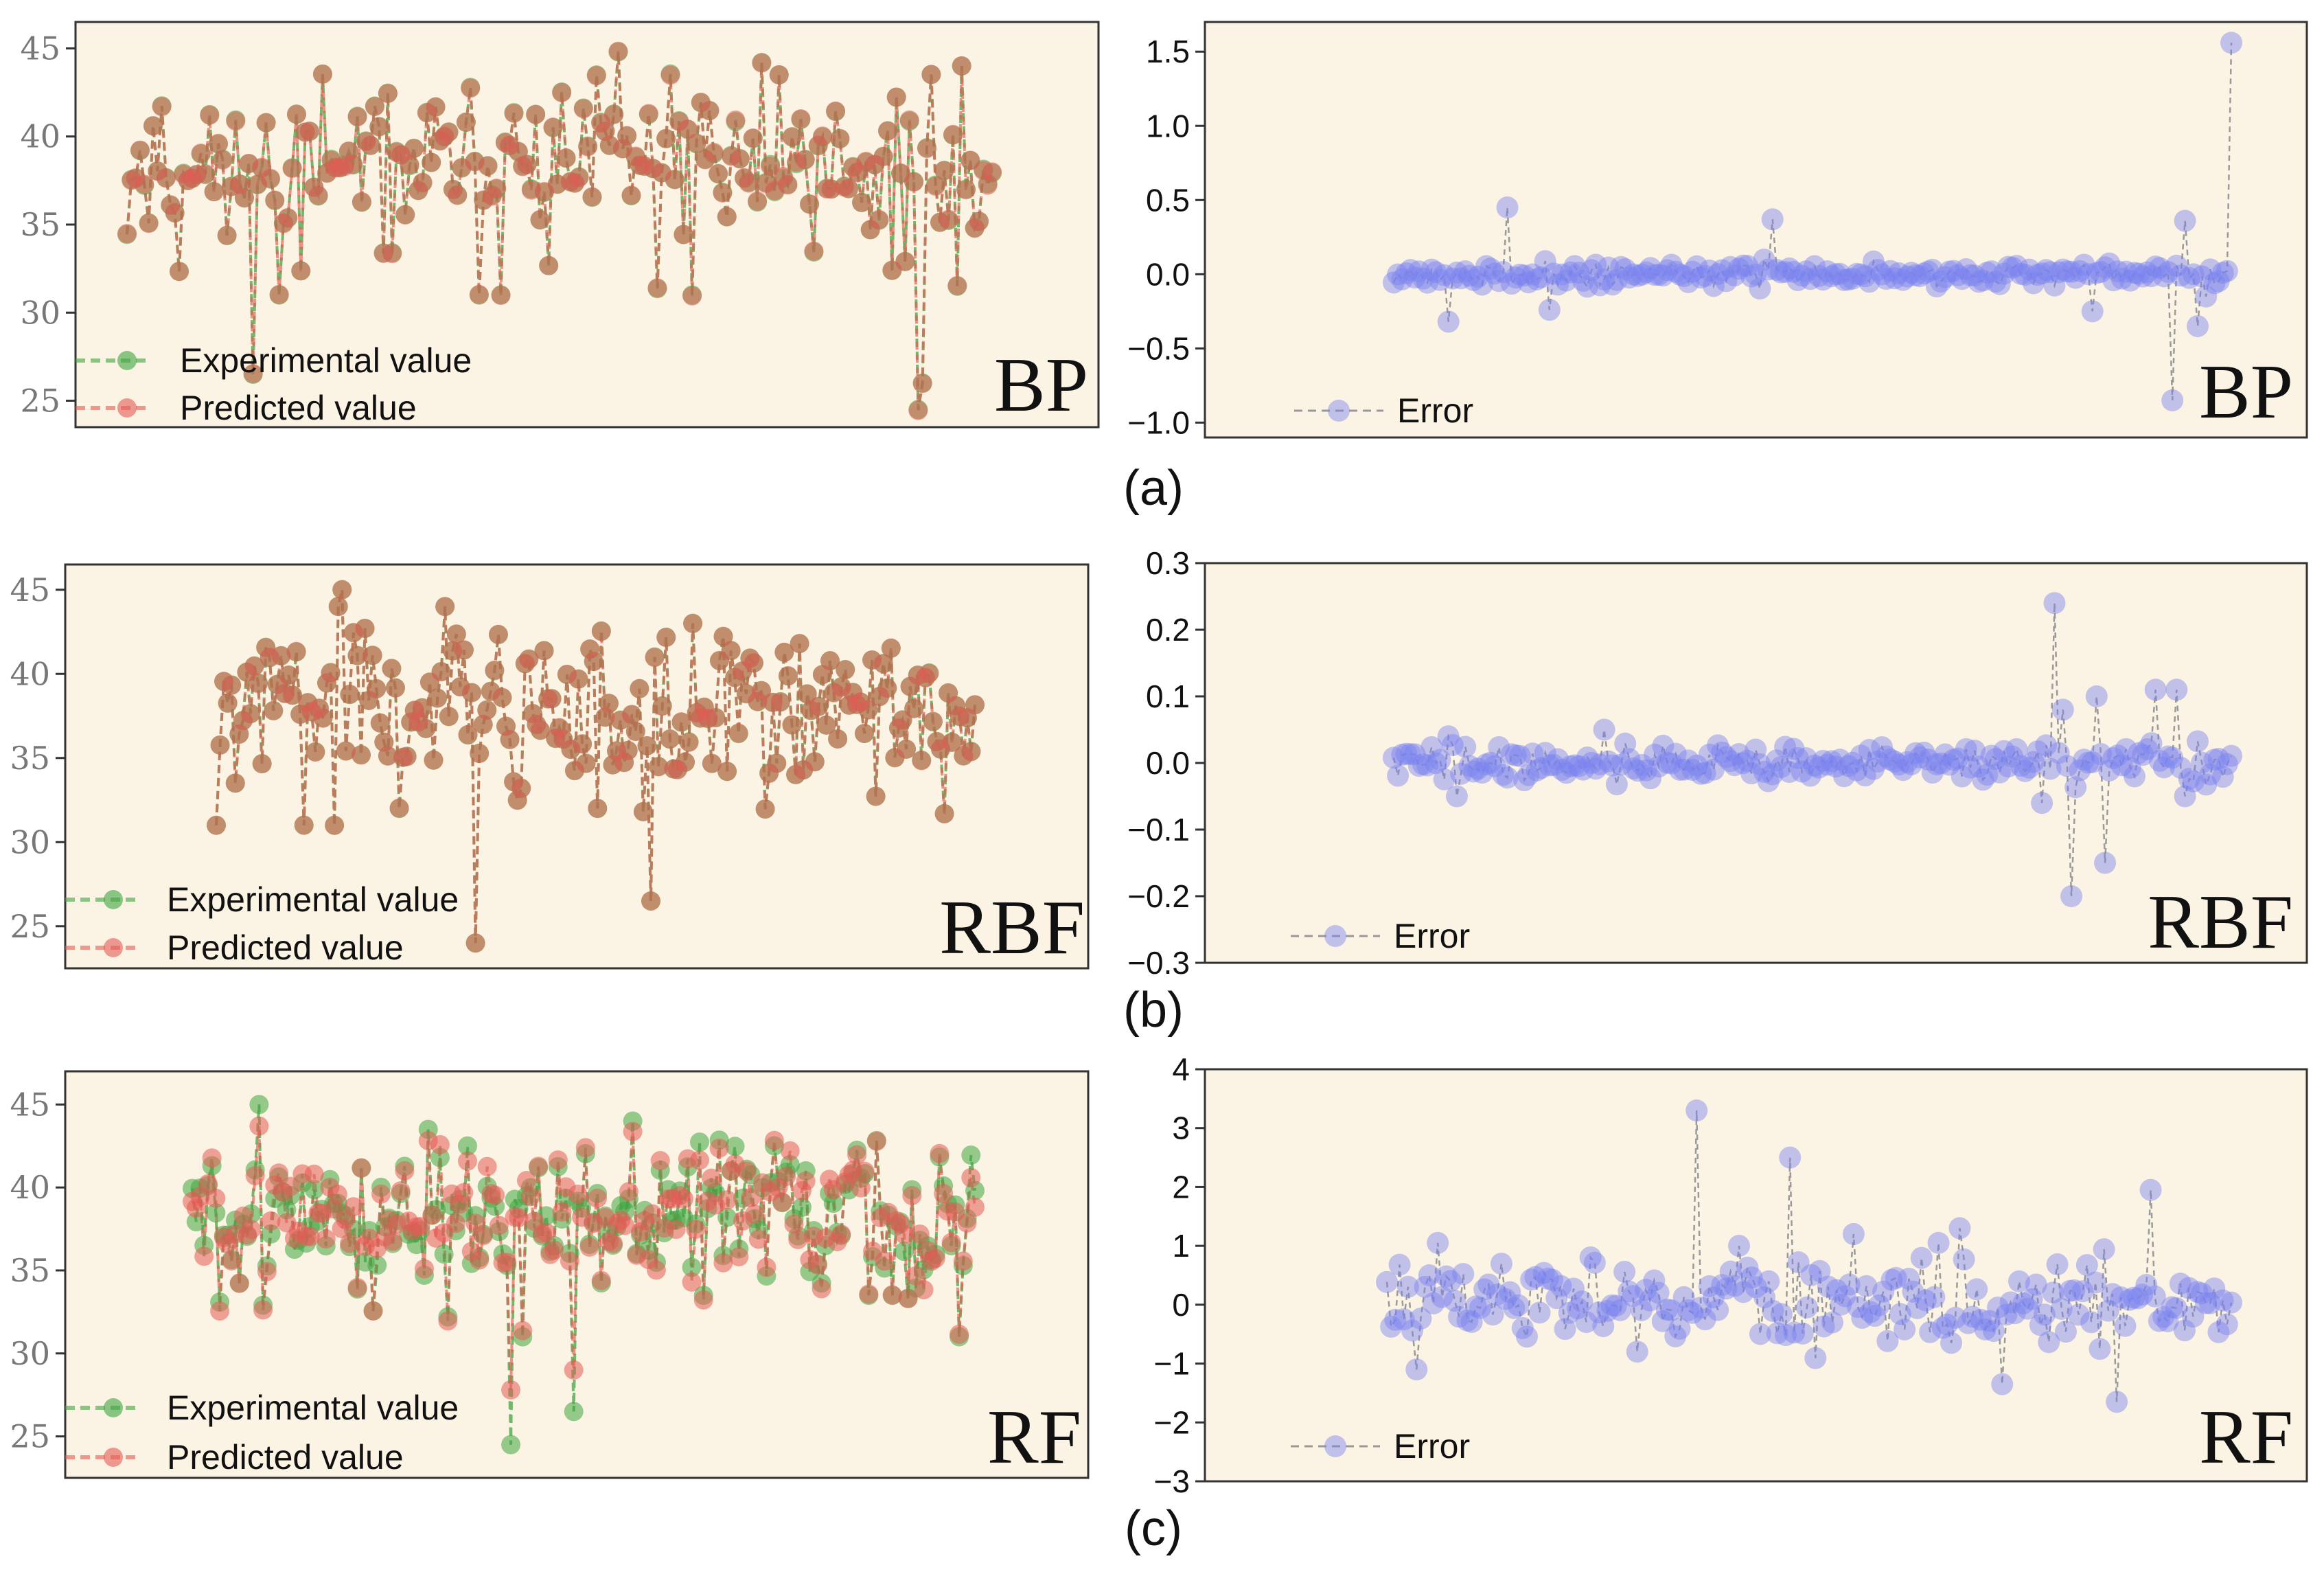  Describe the element at coordinates (1168, 200) in the screenshot. I see `y-tick-label: 0.5` at that location.